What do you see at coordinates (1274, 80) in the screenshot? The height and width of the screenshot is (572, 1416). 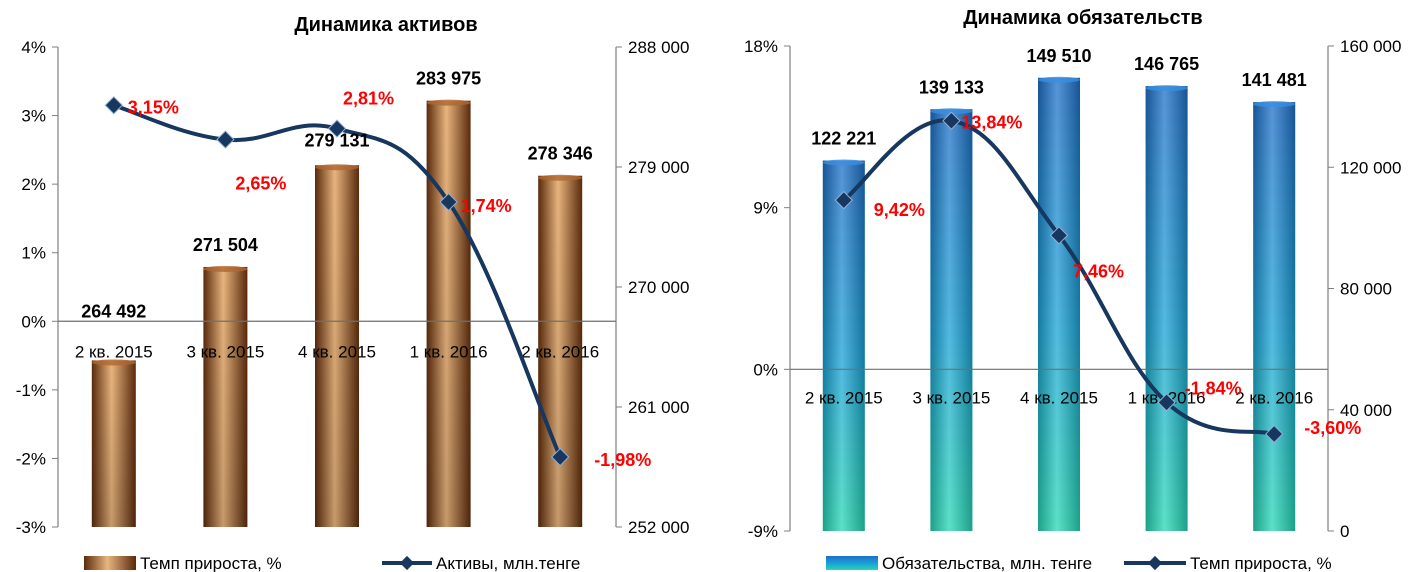 I see `bar-value-label: 141 481` at bounding box center [1274, 80].